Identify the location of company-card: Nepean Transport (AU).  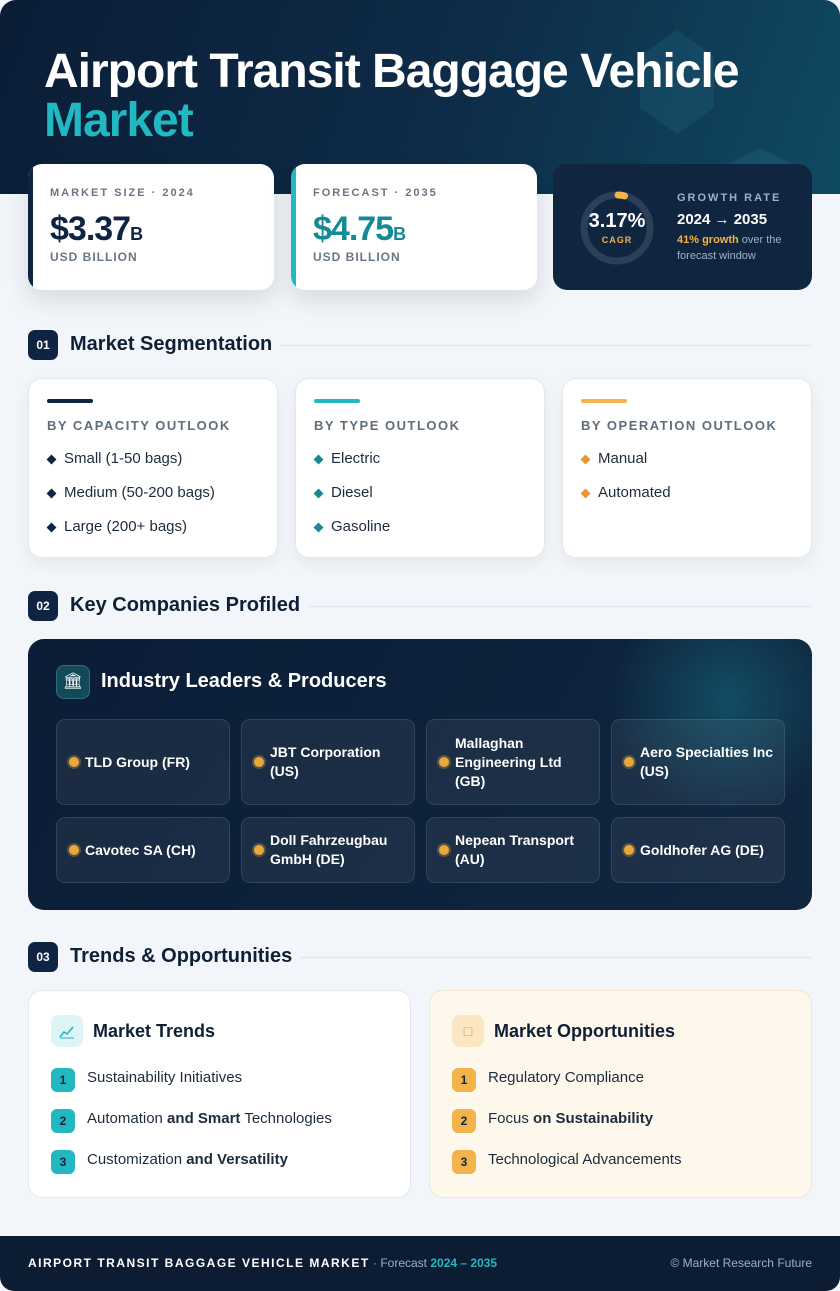
(513, 850).